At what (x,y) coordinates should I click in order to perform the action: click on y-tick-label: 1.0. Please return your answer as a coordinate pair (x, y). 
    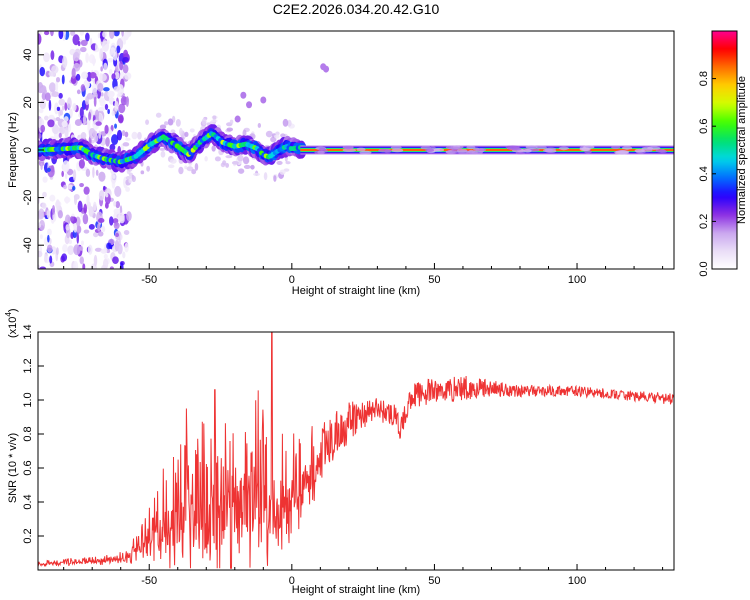
    Looking at the image, I should click on (28, 399).